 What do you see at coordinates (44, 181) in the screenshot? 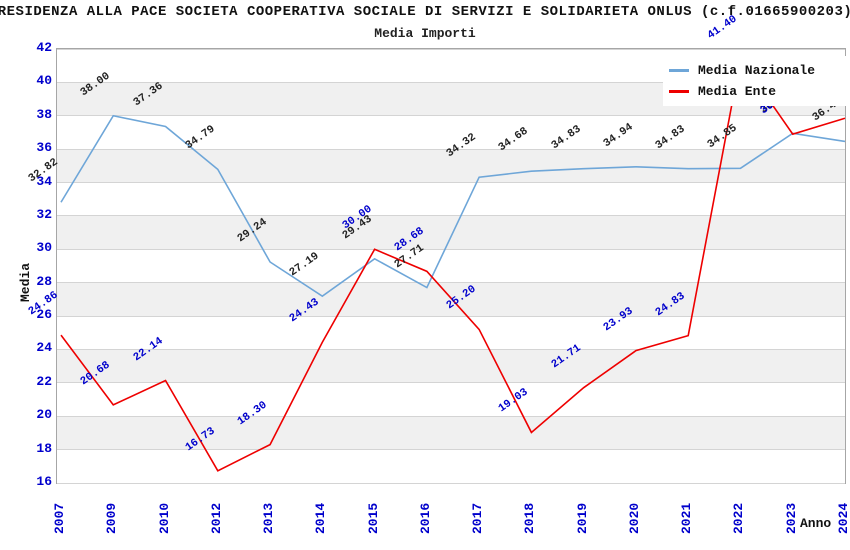
I see `y-tick-label: 34` at bounding box center [44, 181].